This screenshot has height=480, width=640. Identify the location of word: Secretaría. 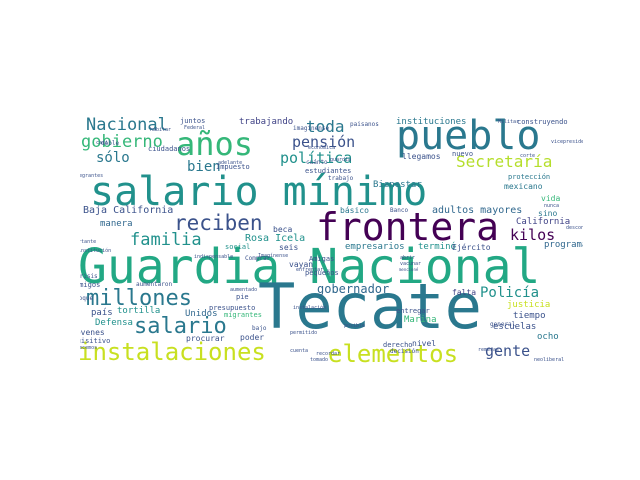
(504, 161).